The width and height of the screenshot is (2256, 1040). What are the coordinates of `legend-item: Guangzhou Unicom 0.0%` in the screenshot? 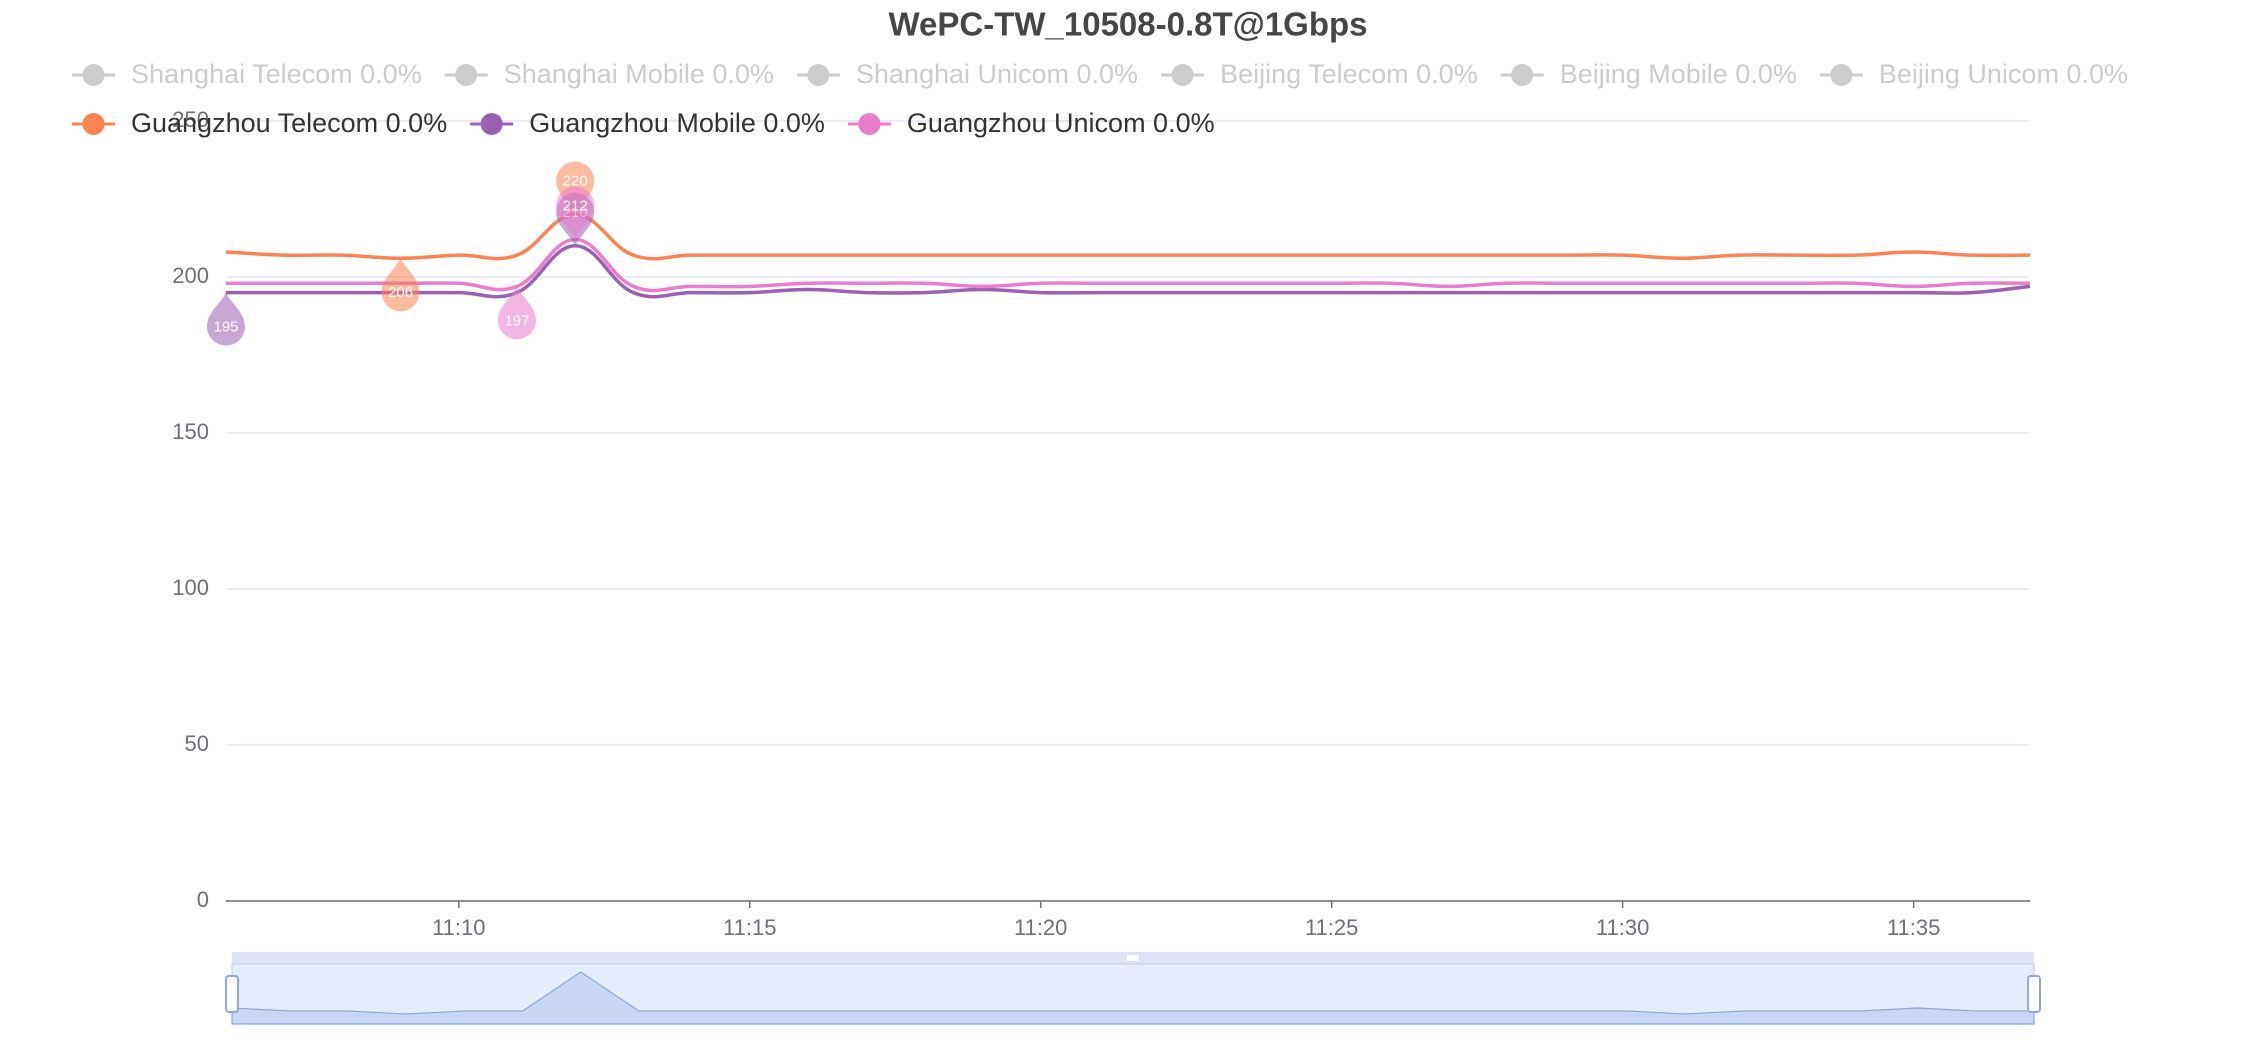 It's located at (1031, 123).